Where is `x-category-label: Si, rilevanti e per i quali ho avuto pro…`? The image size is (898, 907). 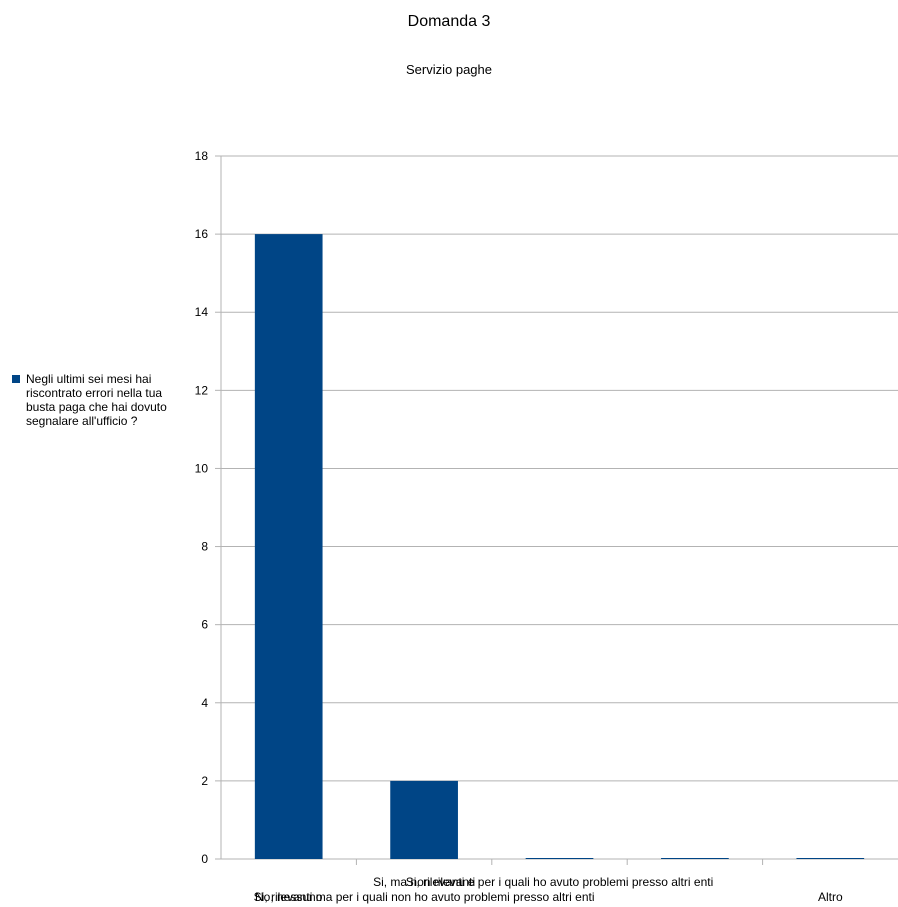
x-category-label: Si, rilevanti e per i quali ho avuto pro… is located at coordinates (560, 882).